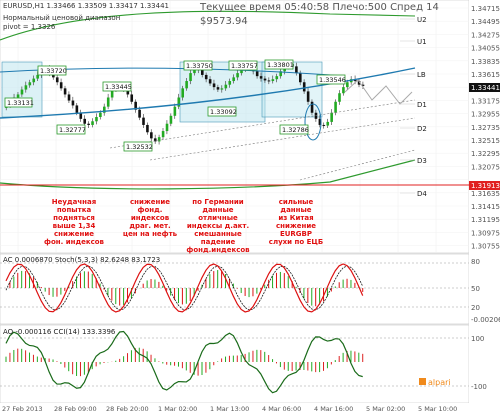 The width and height of the screenshot is (500, 413). I want to click on price-tick: 1.34715, so click(485, 9).